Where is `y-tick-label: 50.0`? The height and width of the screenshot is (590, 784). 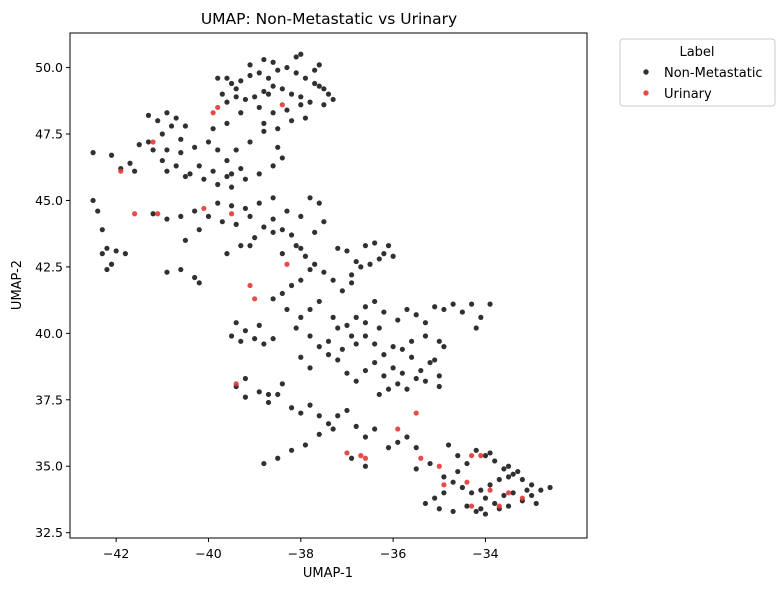
y-tick-label: 50.0 is located at coordinates (49, 67).